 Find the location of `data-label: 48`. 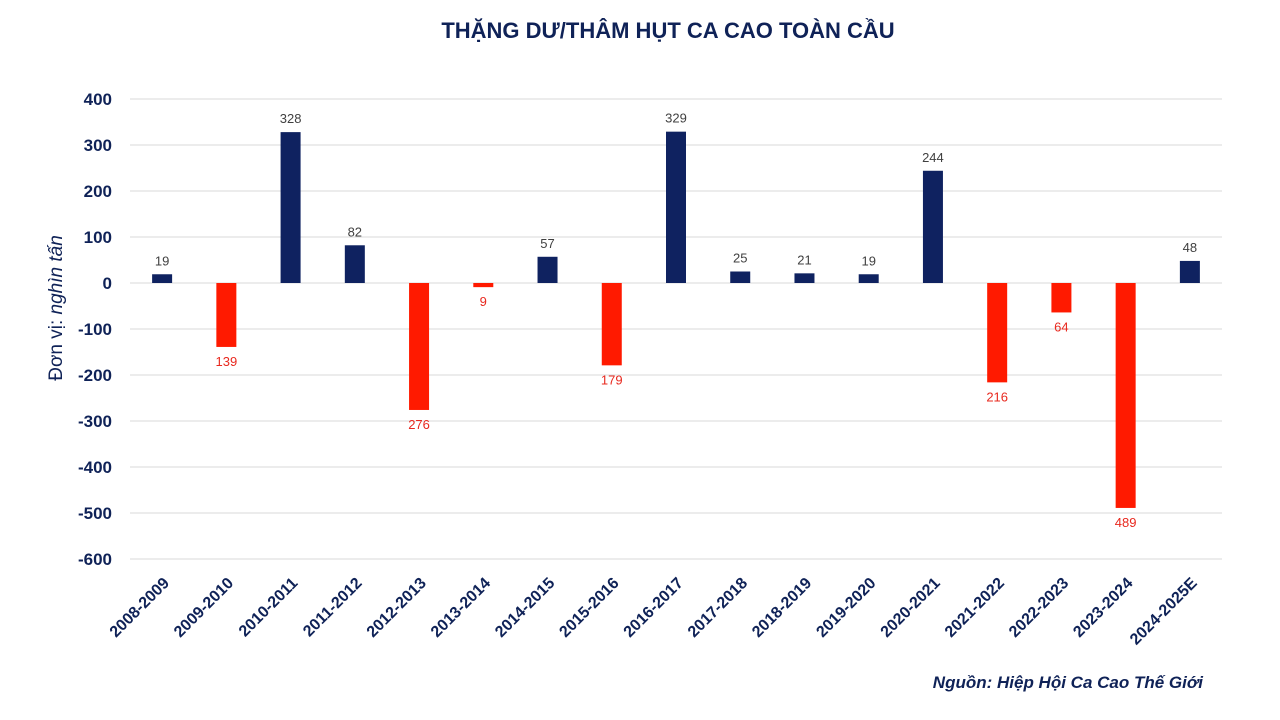

data-label: 48 is located at coordinates (1190, 247).